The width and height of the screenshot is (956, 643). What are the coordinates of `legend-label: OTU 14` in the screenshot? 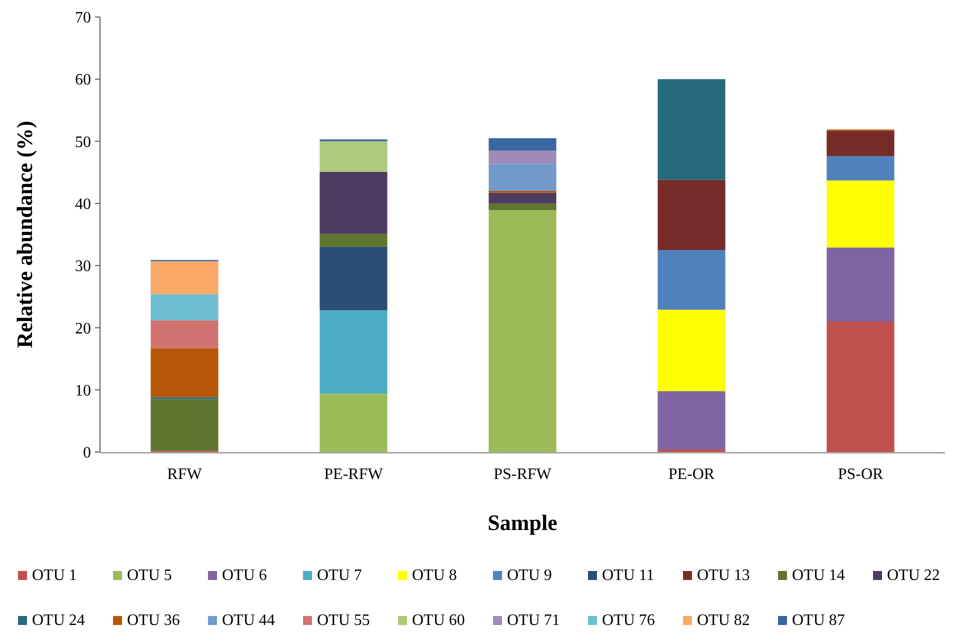 It's located at (818, 575).